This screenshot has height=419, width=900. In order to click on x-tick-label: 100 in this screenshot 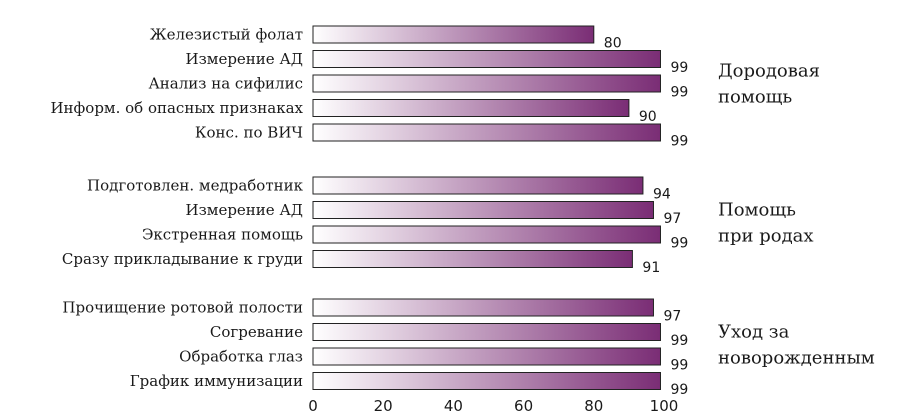, I will do `click(664, 406)`.